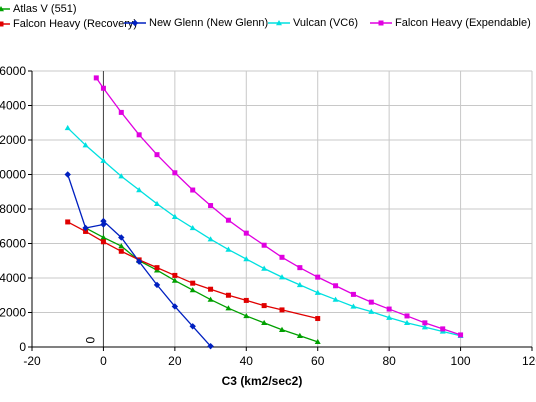  I want to click on y-tick-label: 14000, so click(13, 106).